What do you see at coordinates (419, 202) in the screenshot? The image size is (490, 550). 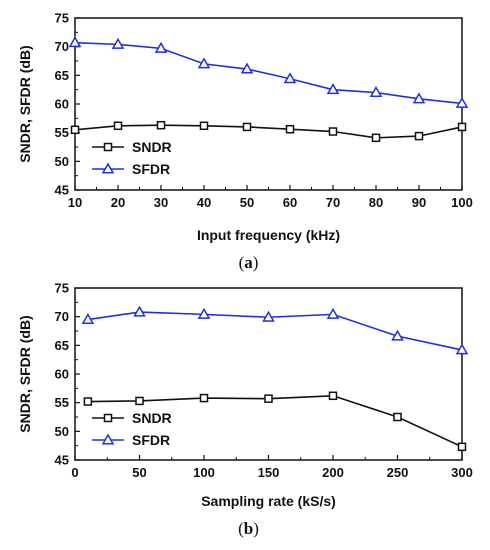 I see `x-tick-label: 90` at bounding box center [419, 202].